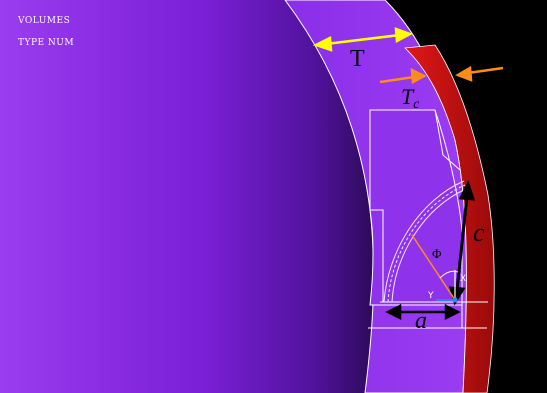 The width and height of the screenshot is (547, 393). What do you see at coordinates (462, 243) in the screenshot?
I see `crack-depth-arrow` at bounding box center [462, 243].